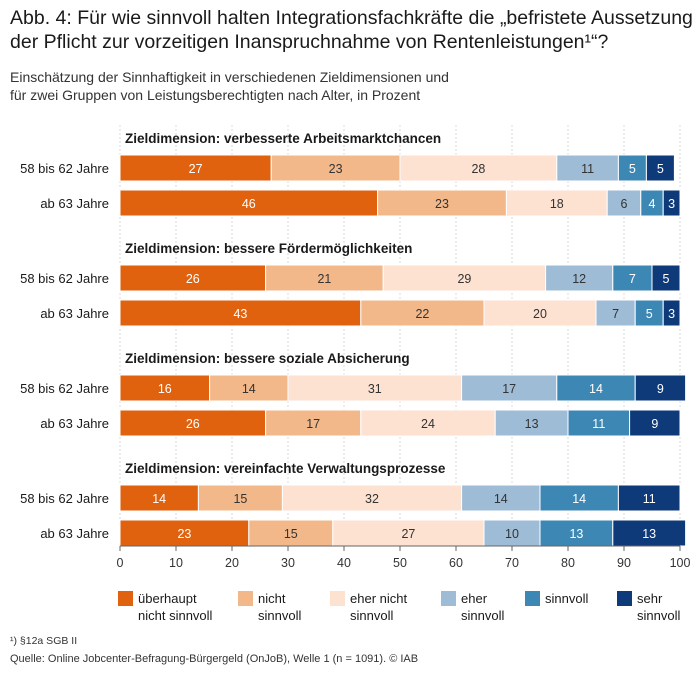 The height and width of the screenshot is (674, 698). I want to click on data-label: 46, so click(249, 204).